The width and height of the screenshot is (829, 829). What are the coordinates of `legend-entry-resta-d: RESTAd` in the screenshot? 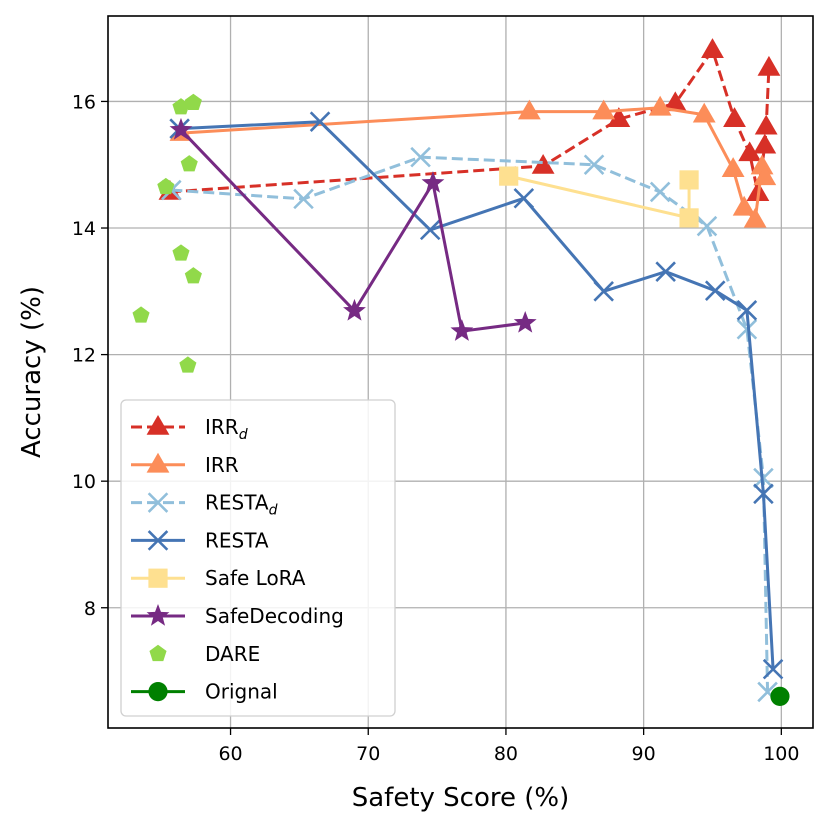 It's located at (204, 505).